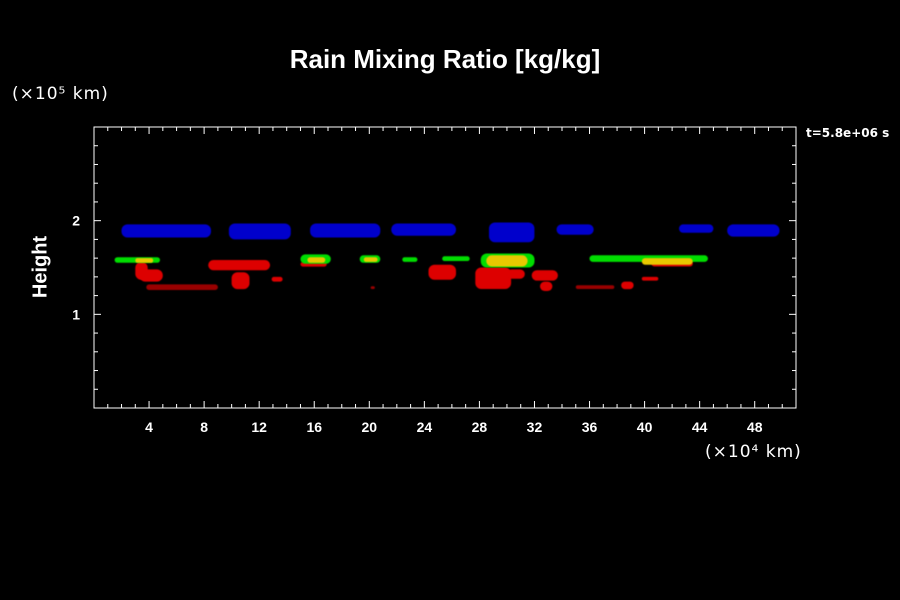 This screenshot has width=900, height=600. I want to click on data-regions, so click(447, 256).